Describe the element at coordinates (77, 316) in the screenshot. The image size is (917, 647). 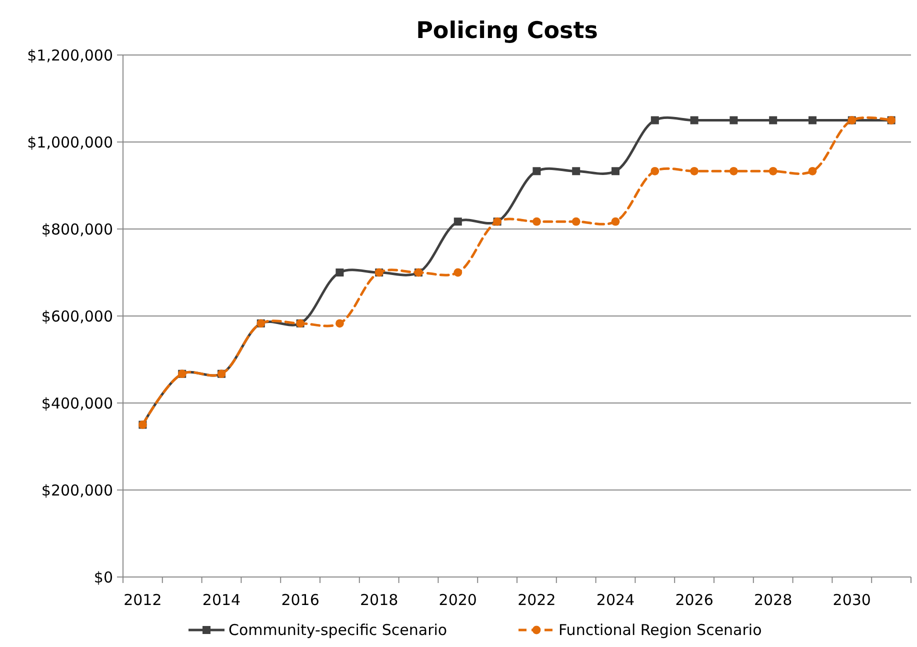
I see `y-tick-label: $600,000` at that location.